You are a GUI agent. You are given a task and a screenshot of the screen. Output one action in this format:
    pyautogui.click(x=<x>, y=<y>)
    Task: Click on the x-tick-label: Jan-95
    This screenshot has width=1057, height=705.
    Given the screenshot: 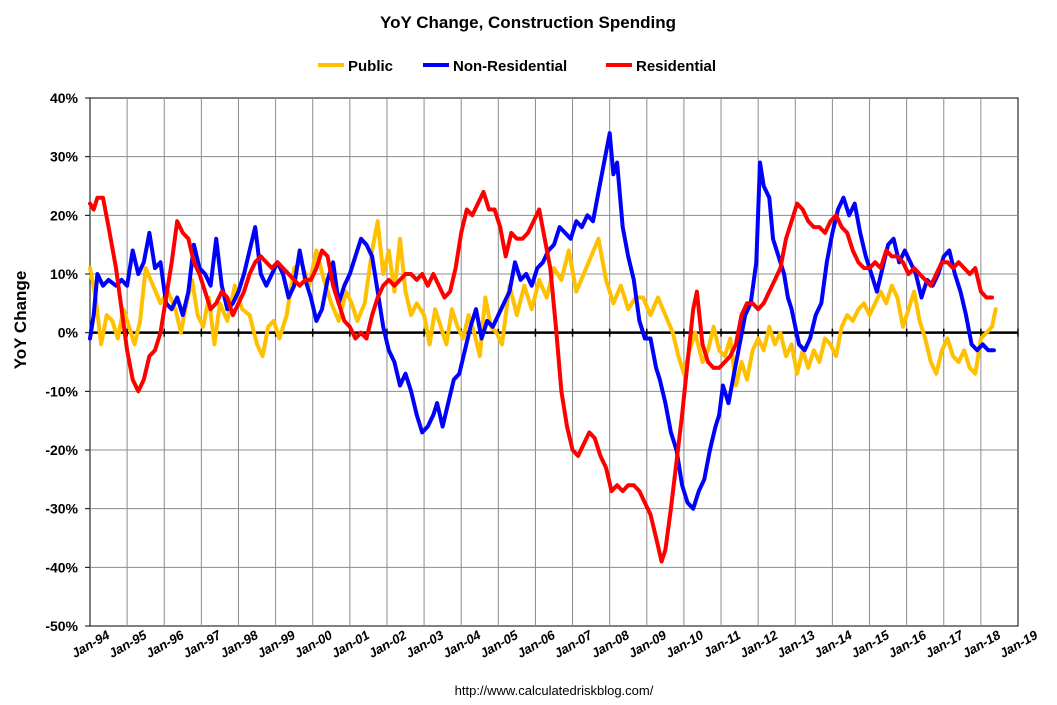 What is the action you would take?
    pyautogui.click(x=128, y=644)
    